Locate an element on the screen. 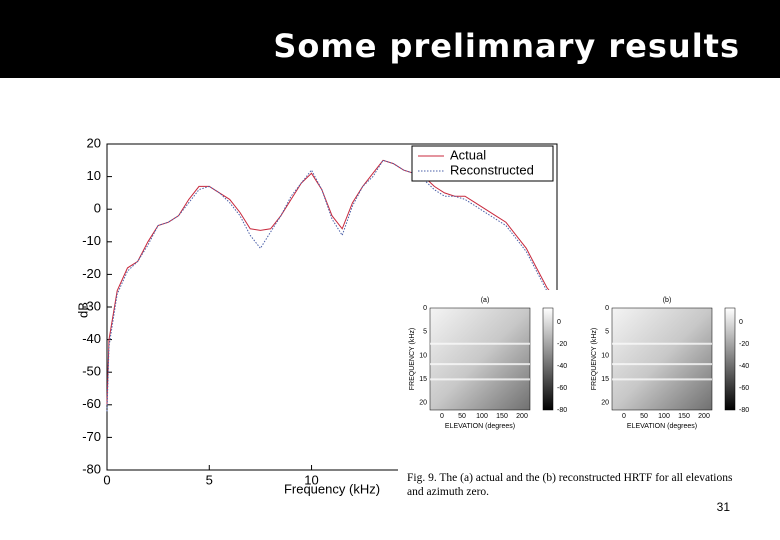 This screenshot has height=540, width=780. y-tick-label: -10 is located at coordinates (91, 240).